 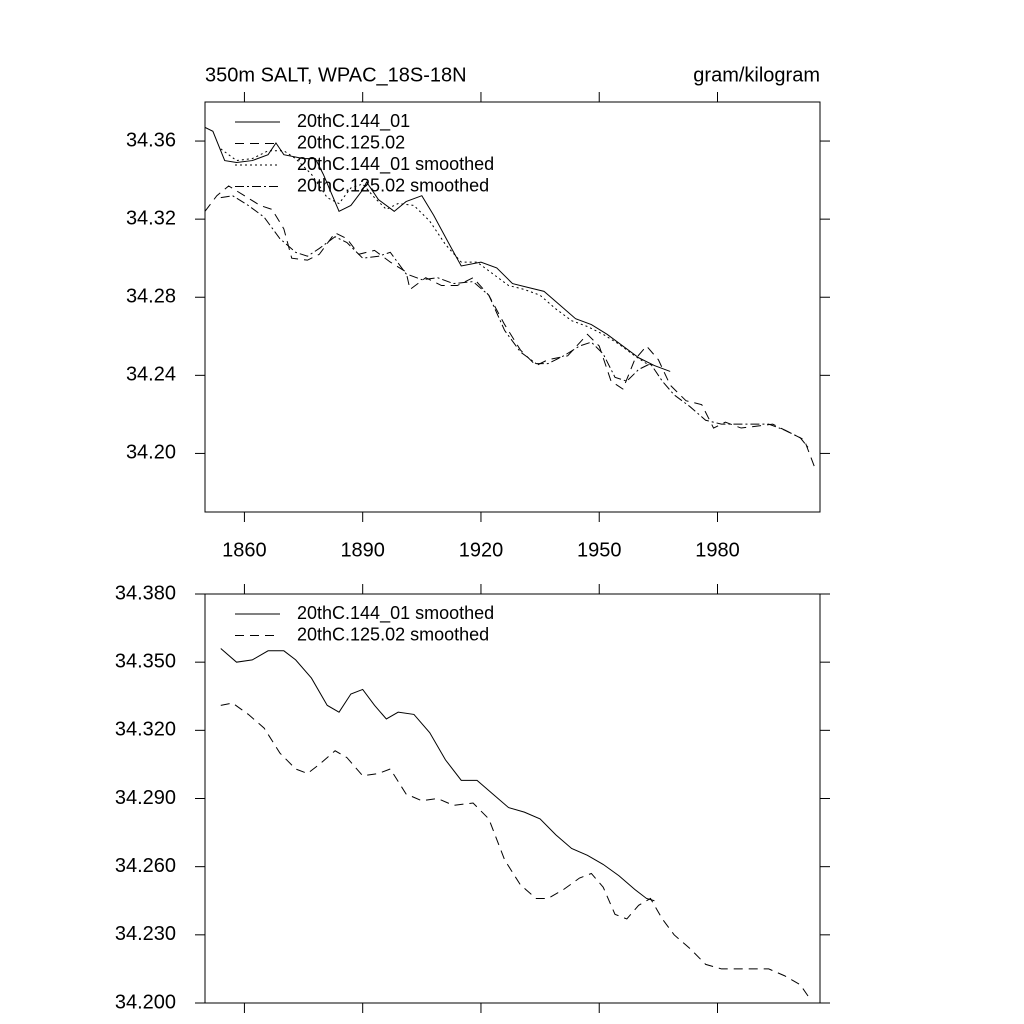 I want to click on units-label: gram/kilogram, so click(x=756, y=75).